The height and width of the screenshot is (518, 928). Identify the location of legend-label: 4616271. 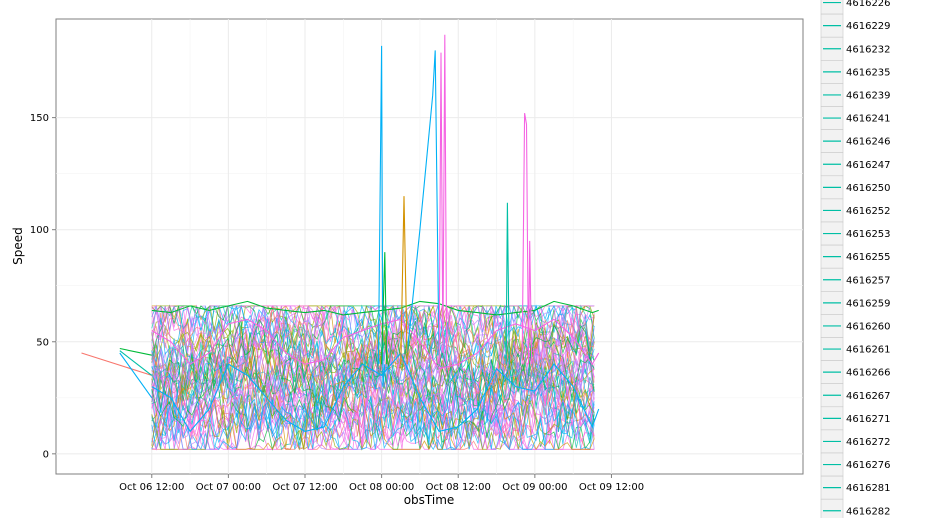
(868, 419).